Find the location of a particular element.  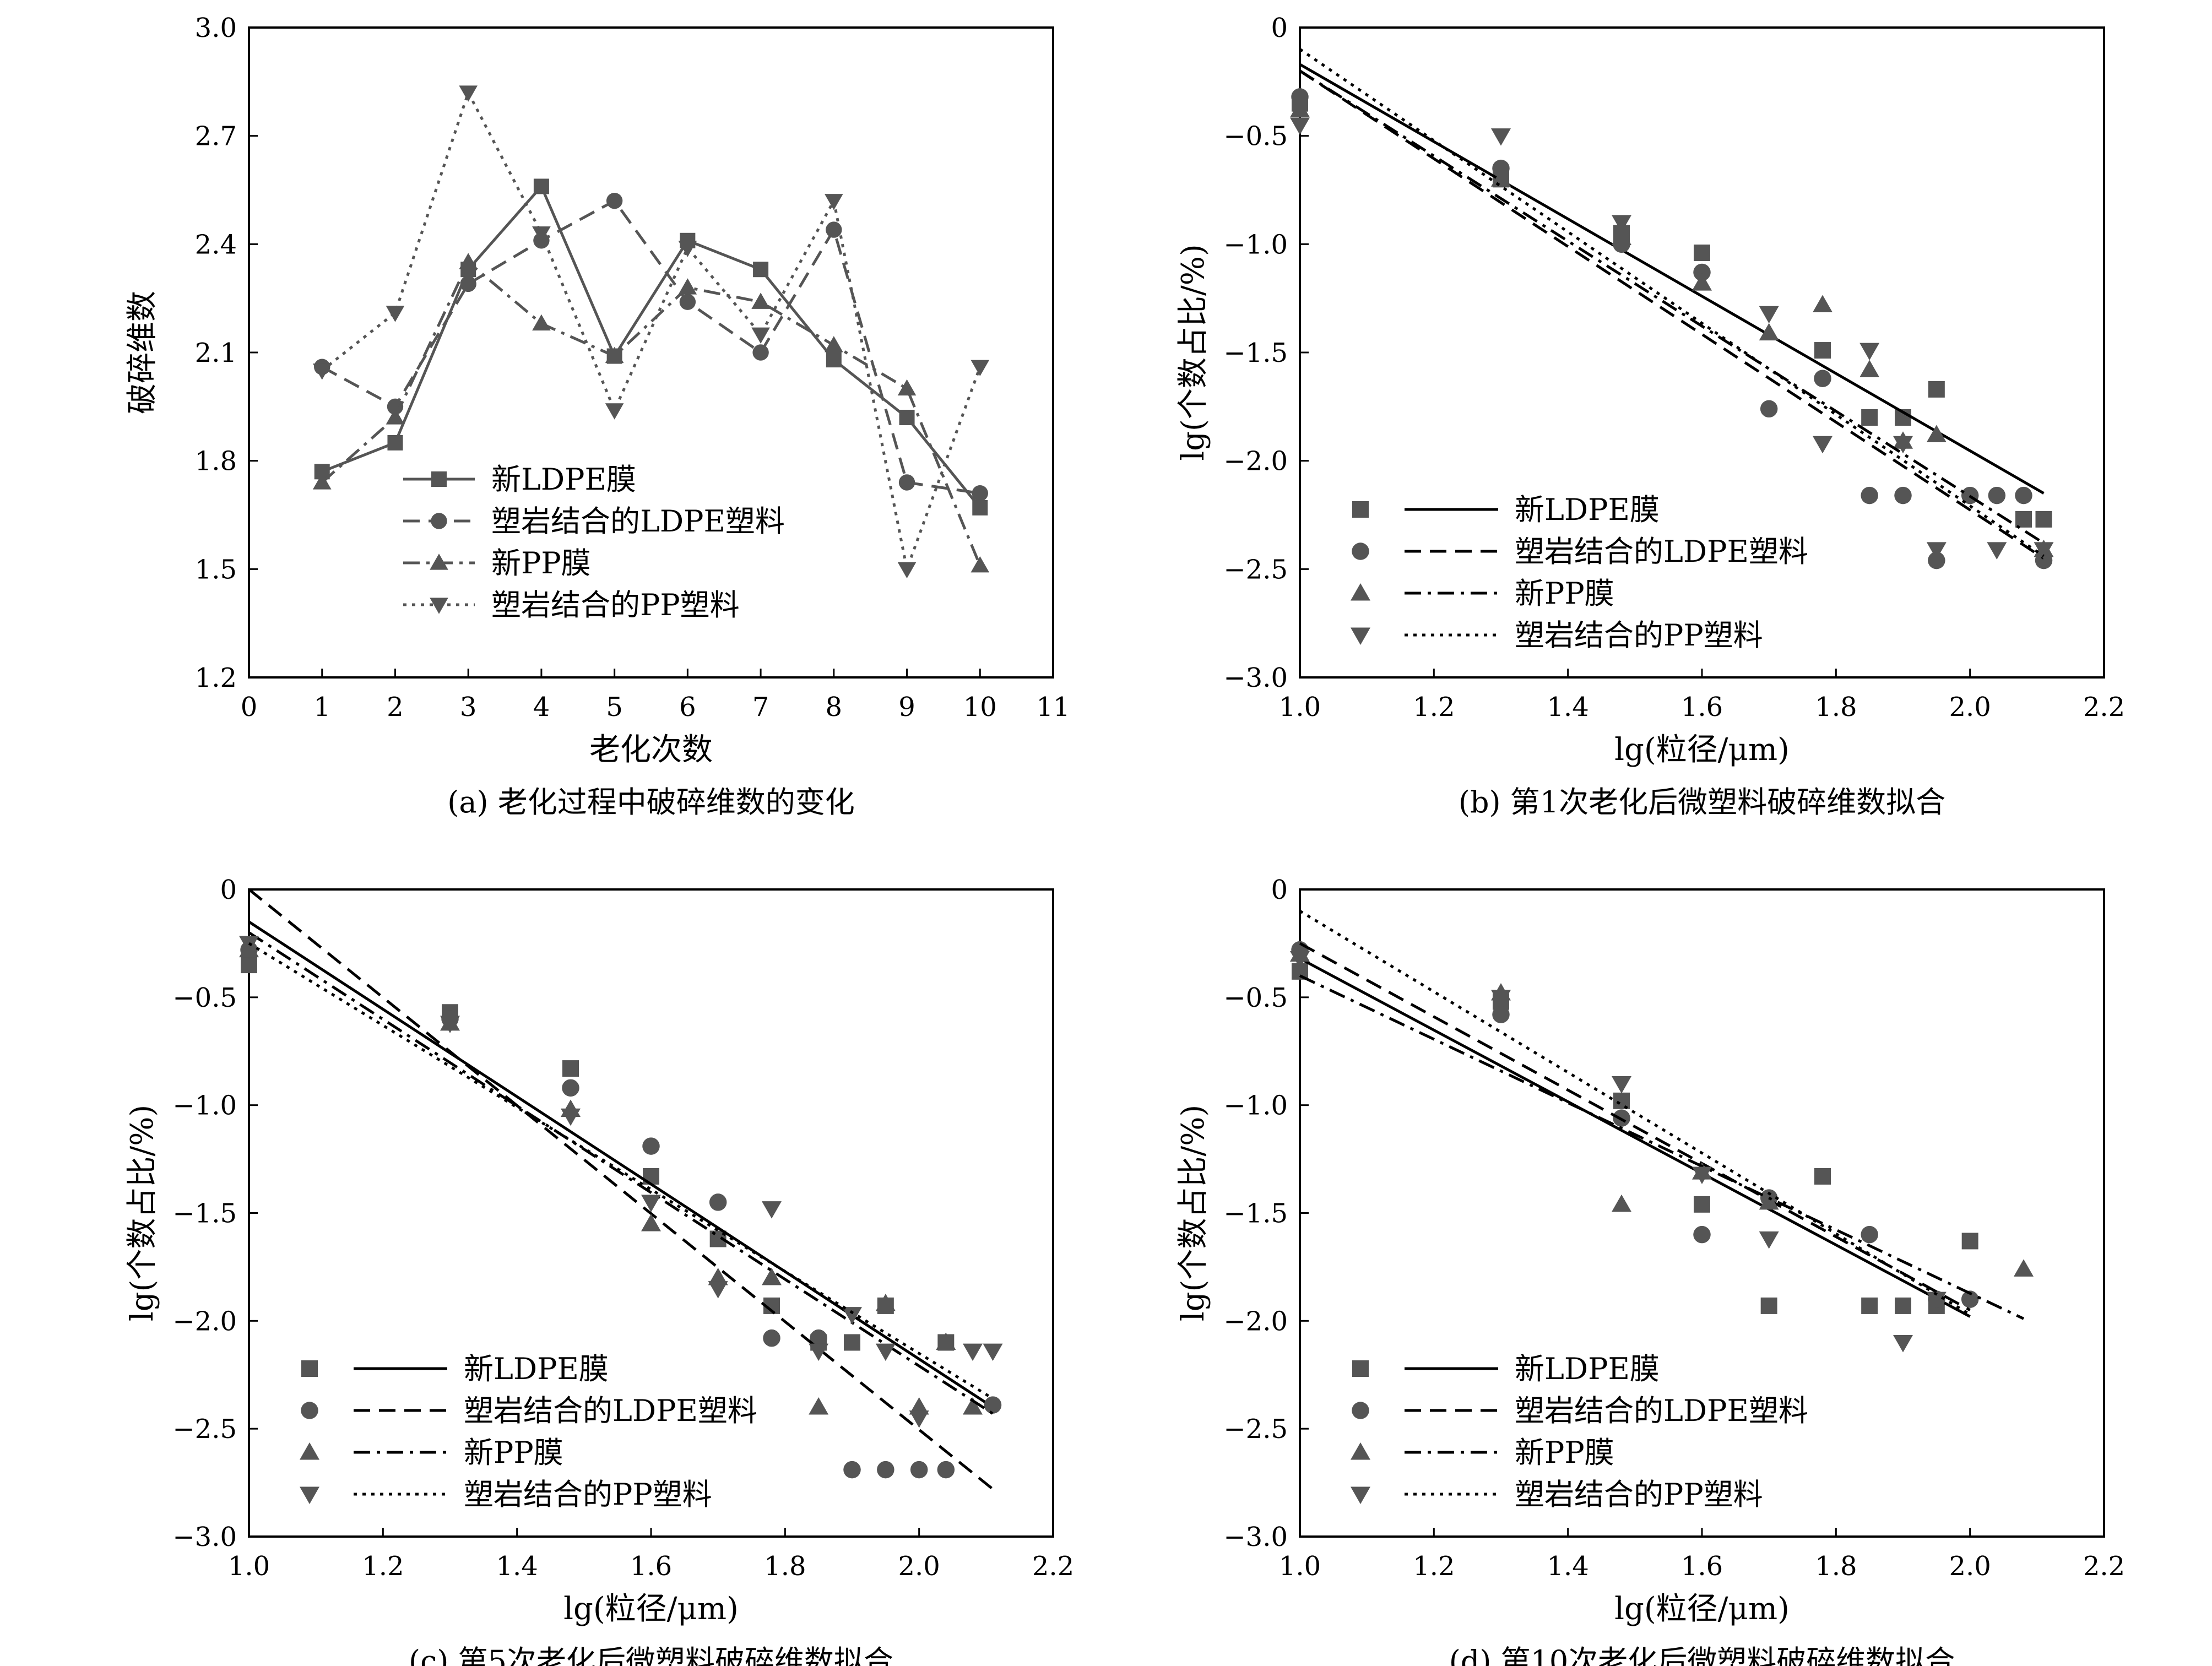

y-tick-label: −2.0 is located at coordinates (1255, 461).